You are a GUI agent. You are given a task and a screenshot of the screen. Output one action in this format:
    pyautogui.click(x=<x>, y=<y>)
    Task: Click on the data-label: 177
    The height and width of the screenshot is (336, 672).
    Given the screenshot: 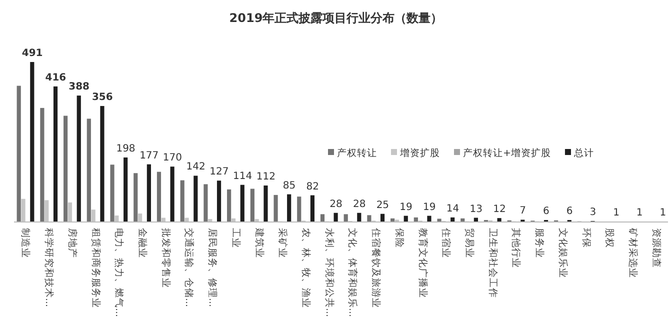 What is the action you would take?
    pyautogui.click(x=149, y=156)
    